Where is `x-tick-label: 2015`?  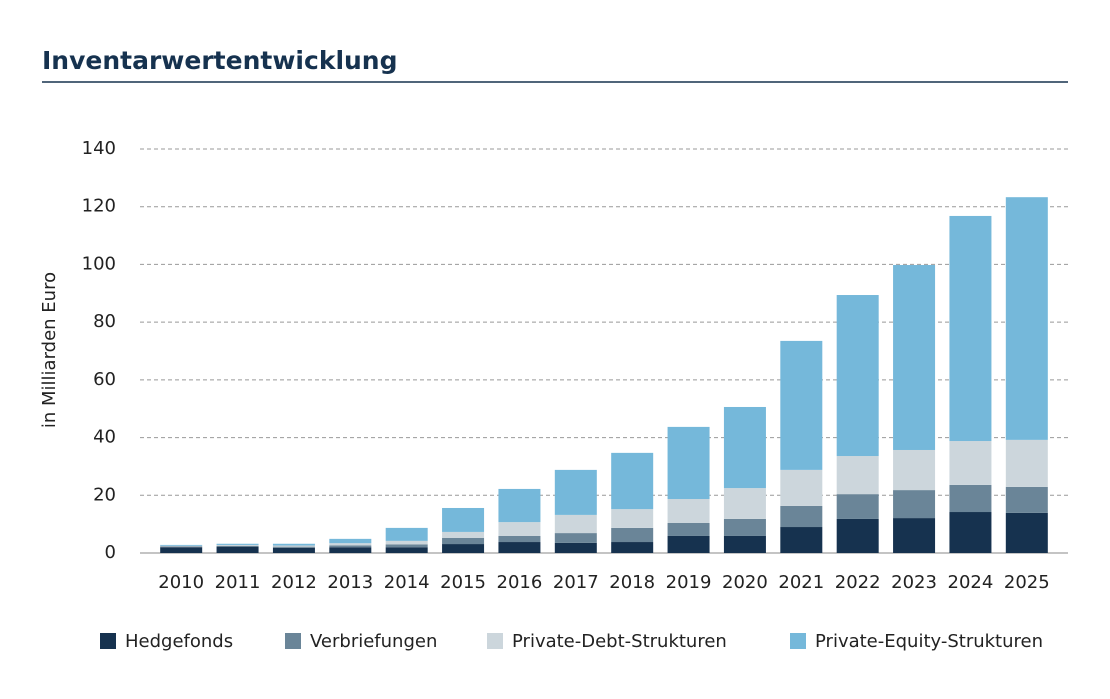 x-tick-label: 2015 is located at coordinates (463, 582).